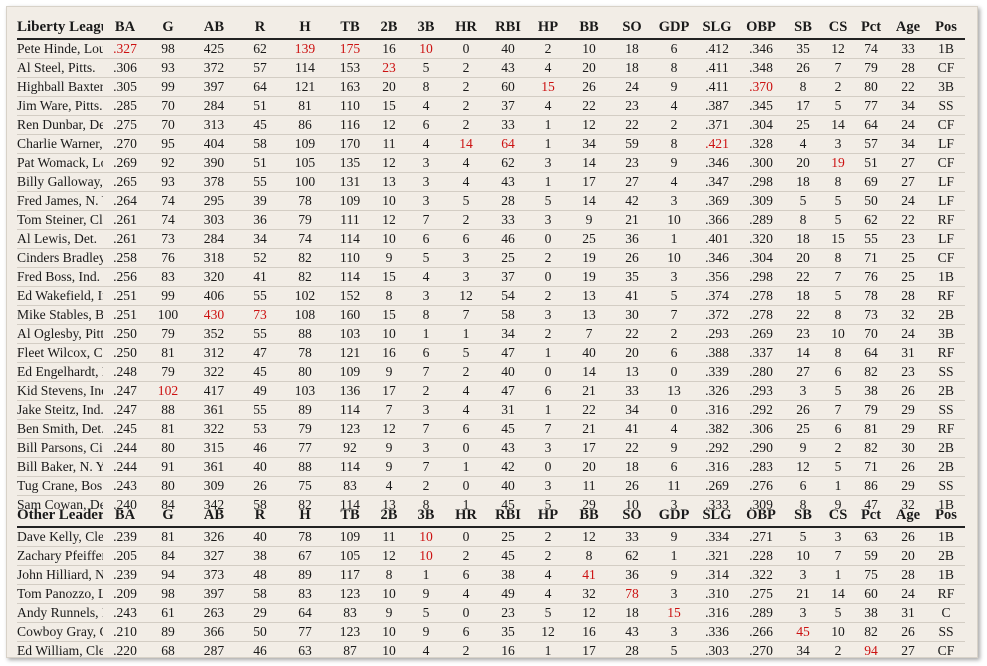 The image size is (987, 666). What do you see at coordinates (717, 220) in the screenshot?
I see `stat-cell: .366` at bounding box center [717, 220].